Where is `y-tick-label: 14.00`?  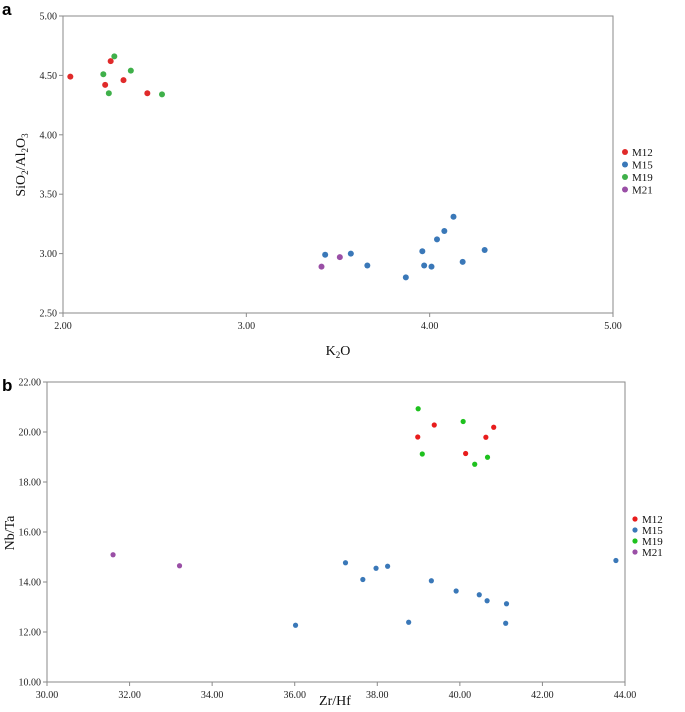
y-tick-label: 14.00 is located at coordinates (30, 583).